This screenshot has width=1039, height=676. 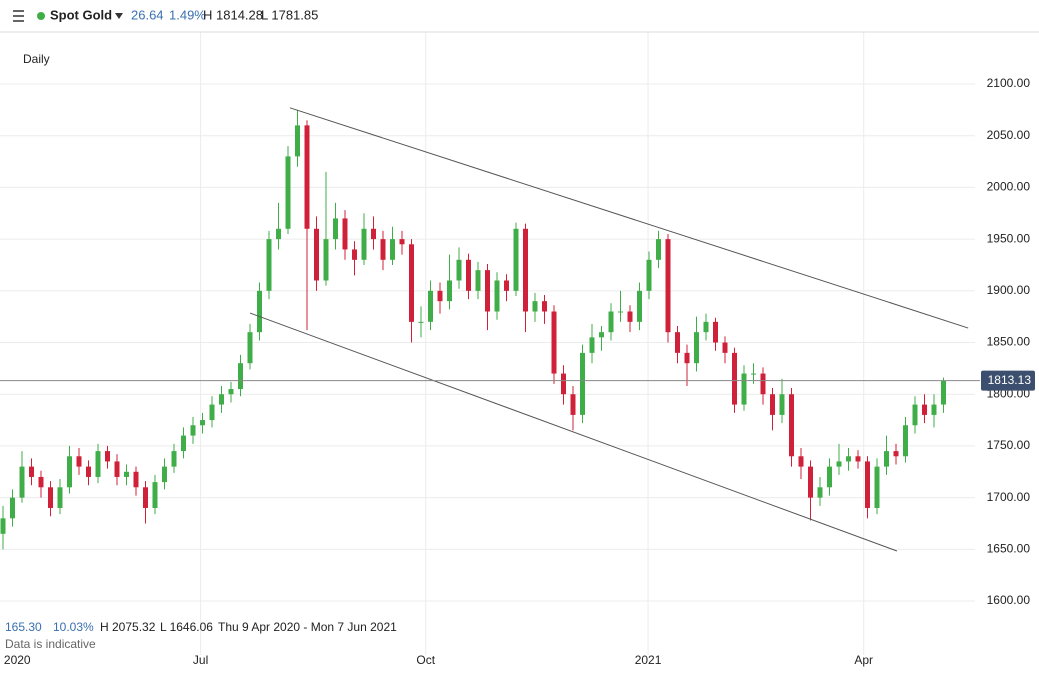 I want to click on y-tick-label: 2100.00, so click(x=1009, y=83).